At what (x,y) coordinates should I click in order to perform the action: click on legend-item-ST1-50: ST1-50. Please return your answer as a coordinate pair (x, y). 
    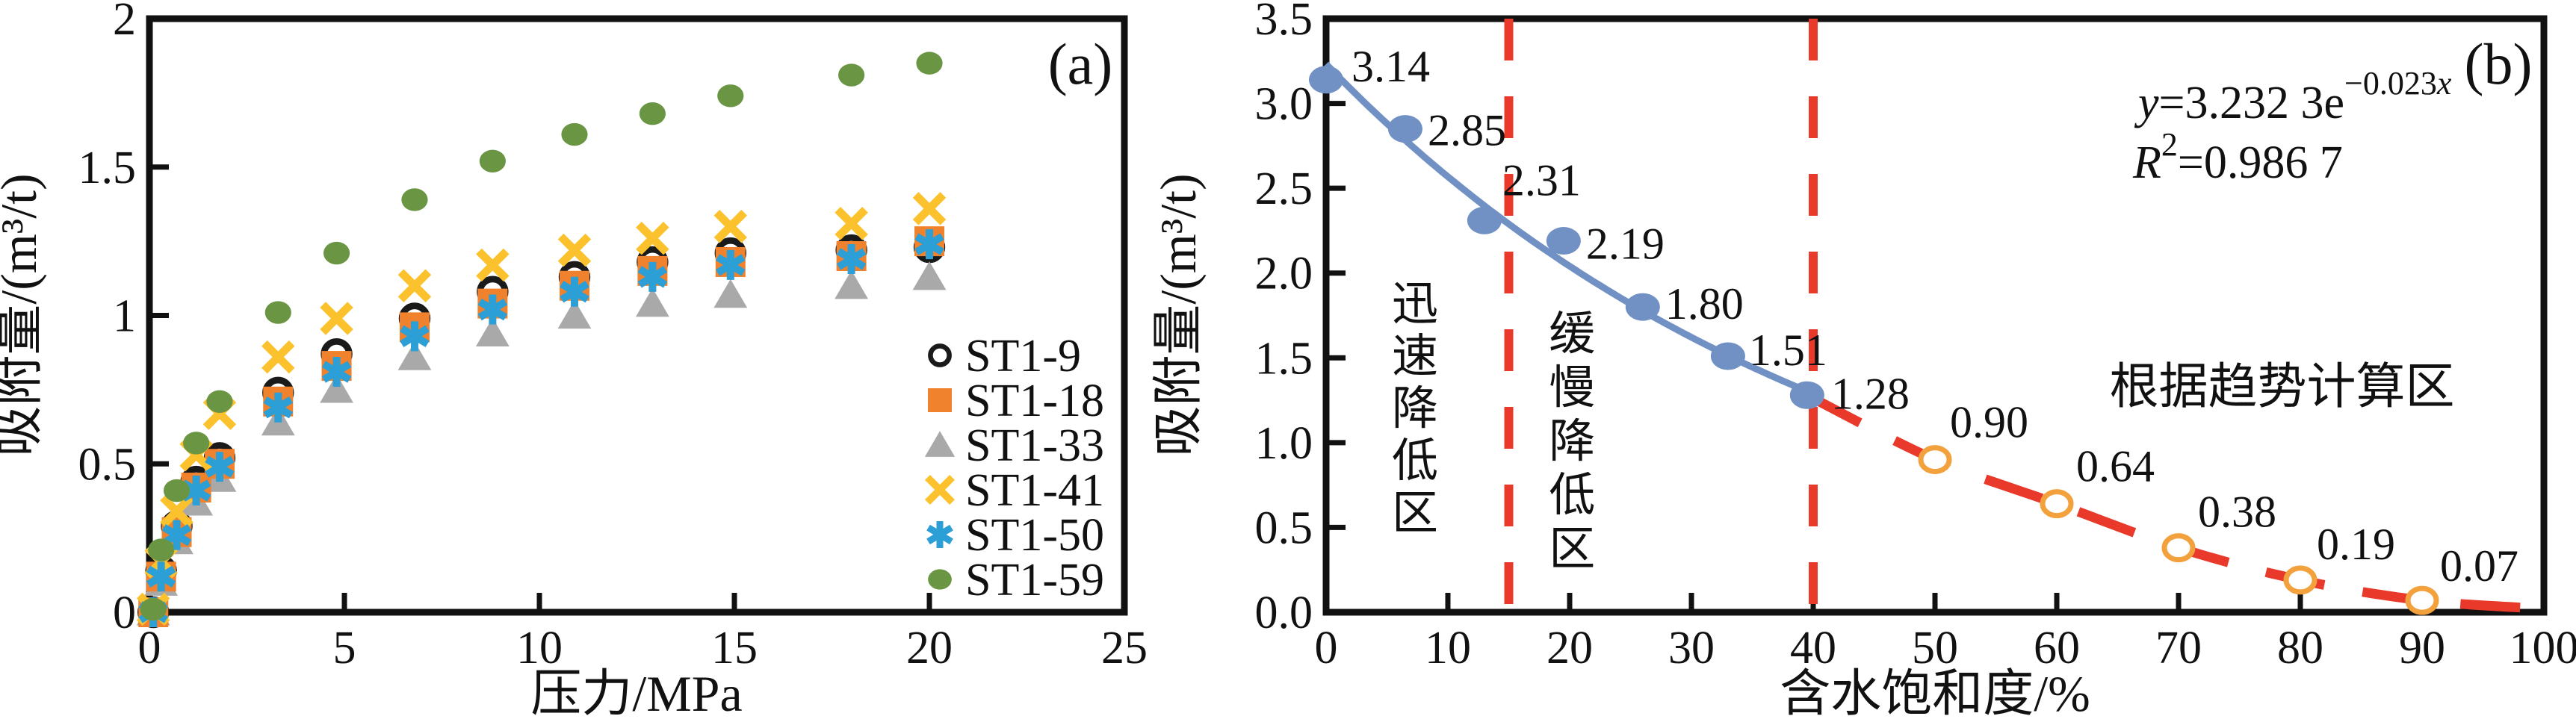
    Looking at the image, I should click on (1015, 535).